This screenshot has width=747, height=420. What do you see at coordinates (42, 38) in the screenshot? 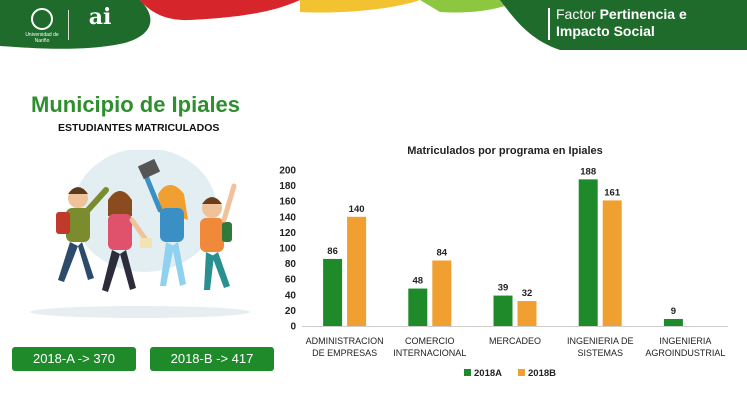
I see `university-logo-caption: Universidad de Nariño` at bounding box center [42, 38].